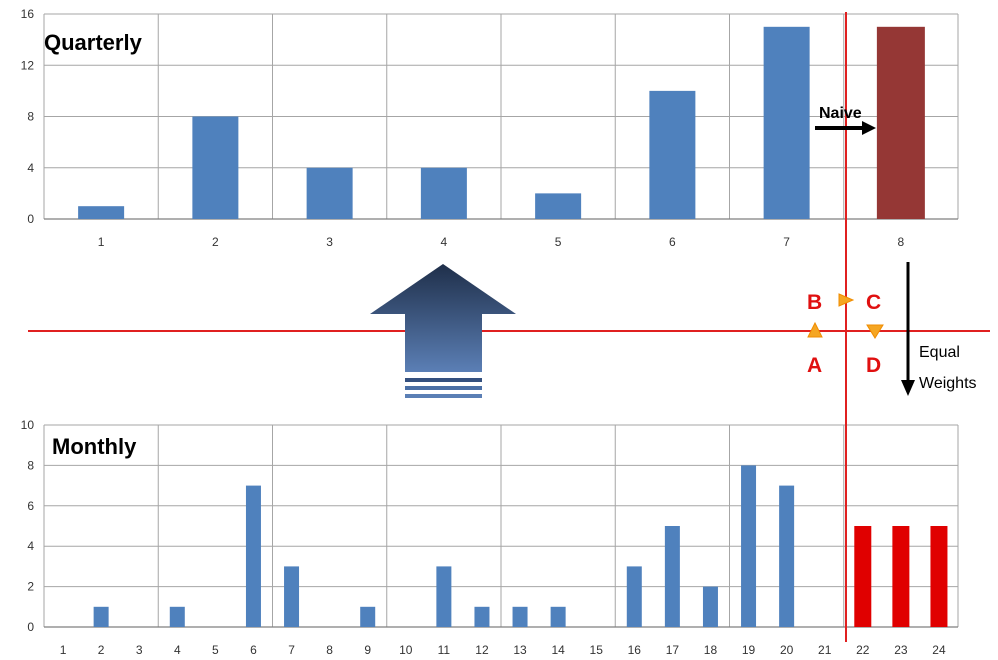 Image resolution: width=998 pixels, height=660 pixels. I want to click on monthly-x-tick-label: 3, so click(139, 650).